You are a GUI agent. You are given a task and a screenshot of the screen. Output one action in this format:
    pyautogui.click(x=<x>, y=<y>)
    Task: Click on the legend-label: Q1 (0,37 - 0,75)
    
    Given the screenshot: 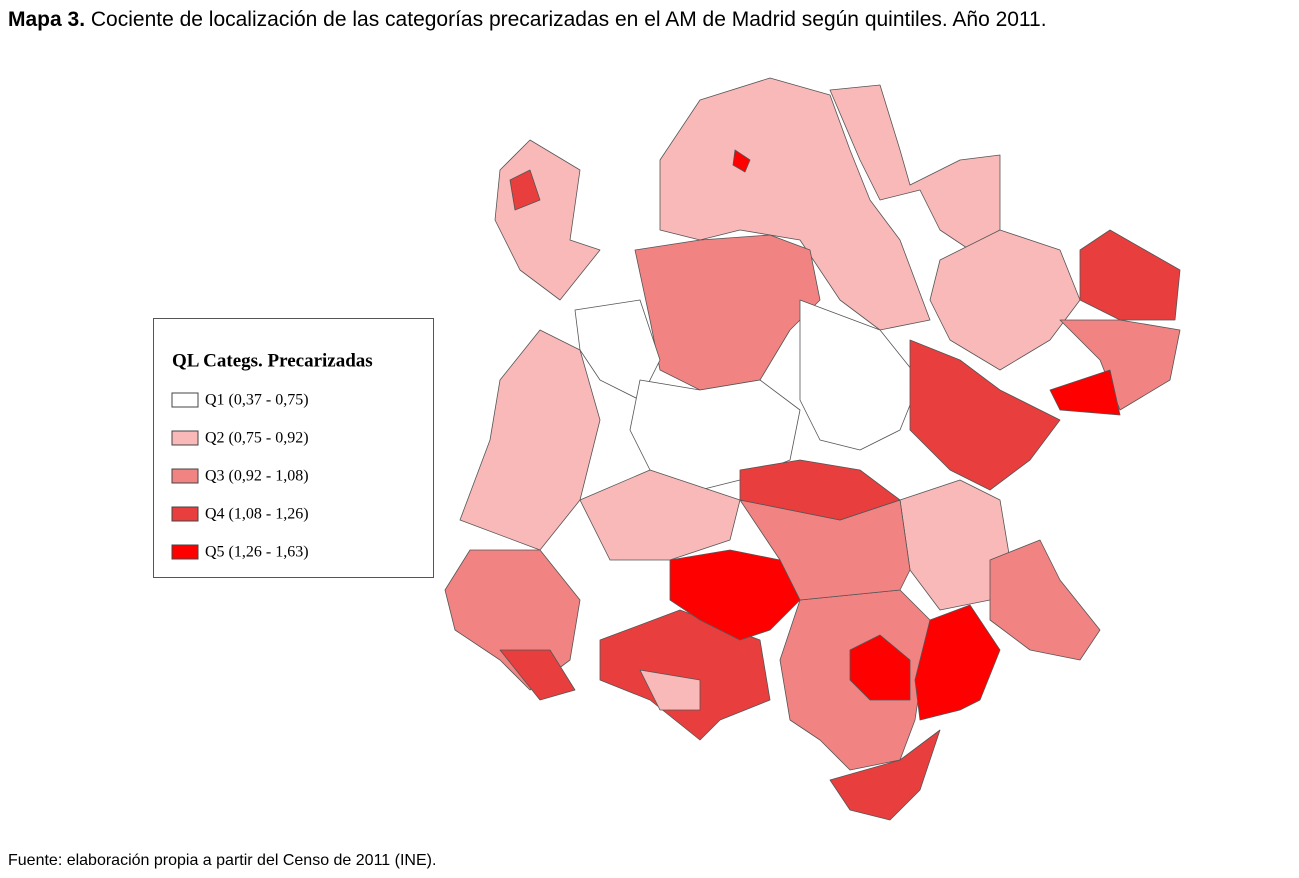 What is the action you would take?
    pyautogui.click(x=257, y=400)
    